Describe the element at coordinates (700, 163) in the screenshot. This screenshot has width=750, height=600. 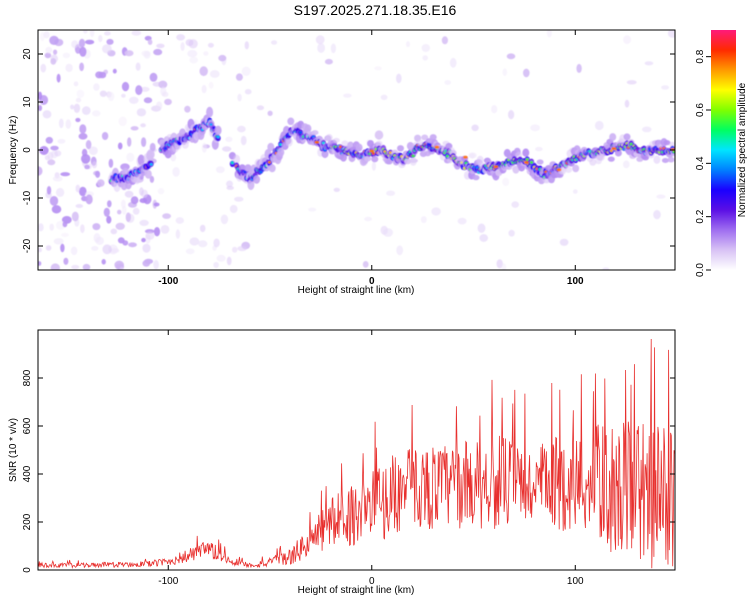
I see `colorbar-tick-label: 0.4` at that location.